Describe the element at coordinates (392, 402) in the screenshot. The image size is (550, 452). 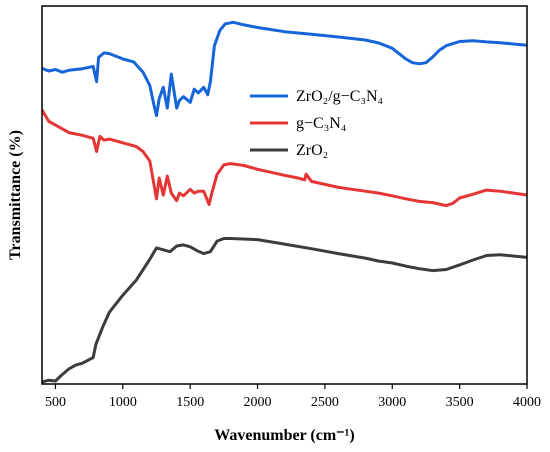
I see `x-tick-label: 3000` at that location.